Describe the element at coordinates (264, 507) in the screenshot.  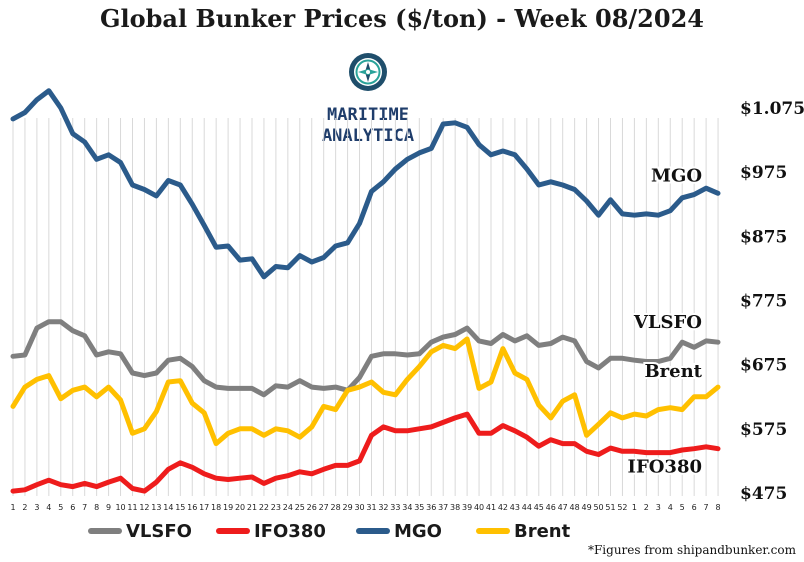
I see `x-tick-label: 22` at that location.